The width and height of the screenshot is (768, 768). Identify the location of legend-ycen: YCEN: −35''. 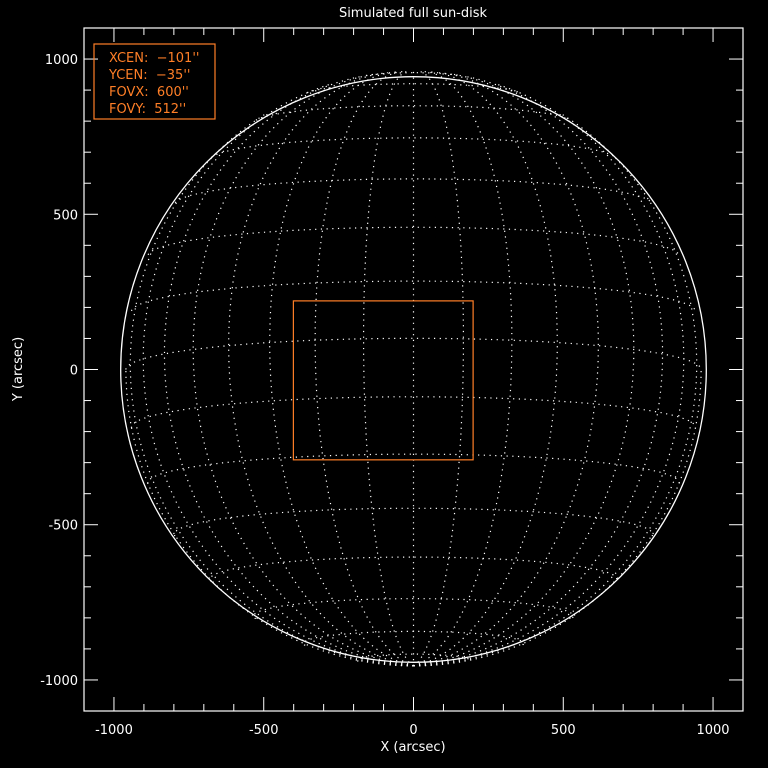
(149, 75).